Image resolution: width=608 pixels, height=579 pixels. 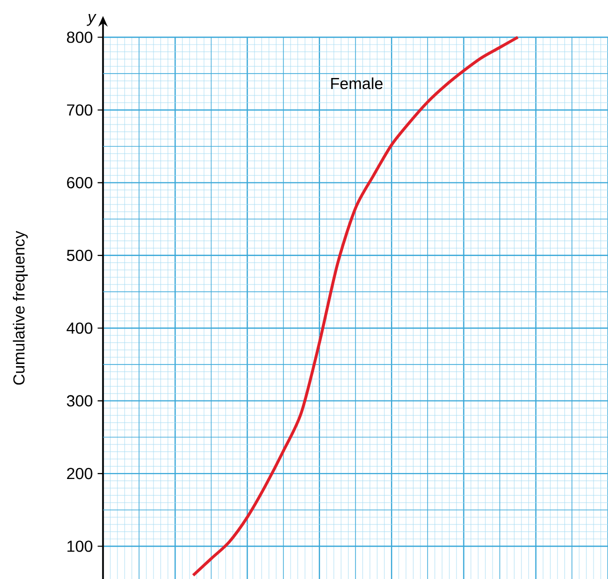 What do you see at coordinates (79, 256) in the screenshot?
I see `y-tick-label: 500` at bounding box center [79, 256].